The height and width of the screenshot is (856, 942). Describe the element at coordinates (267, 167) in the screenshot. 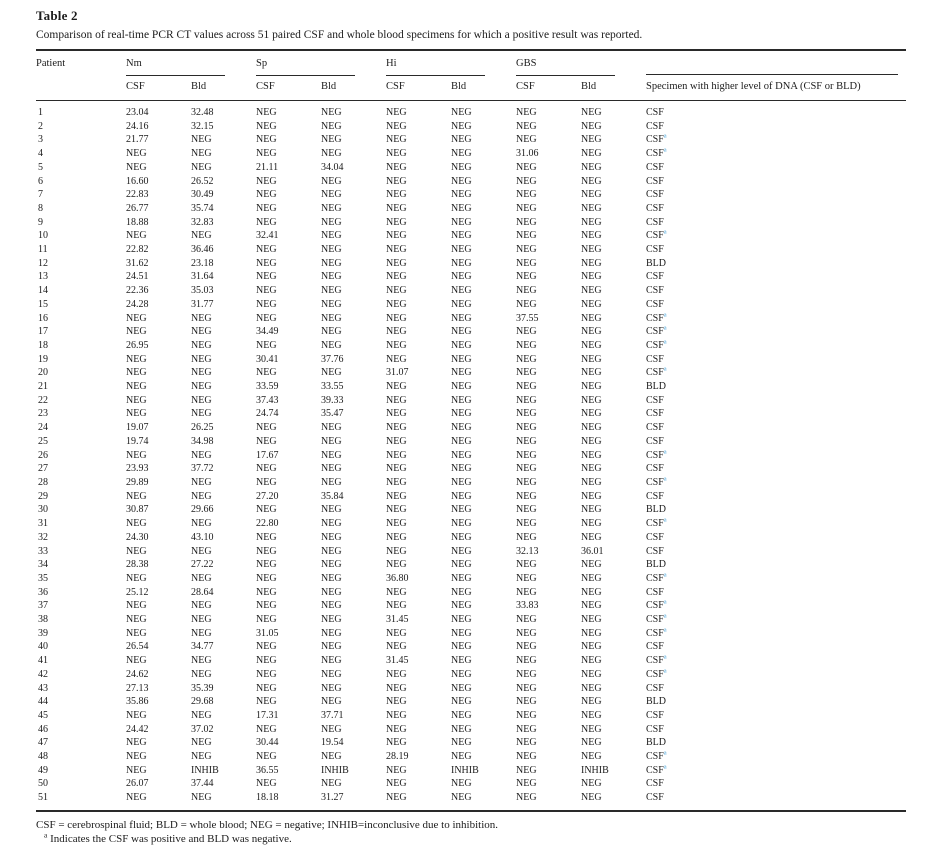

I see `ct-value-cell: 21.11` at that location.